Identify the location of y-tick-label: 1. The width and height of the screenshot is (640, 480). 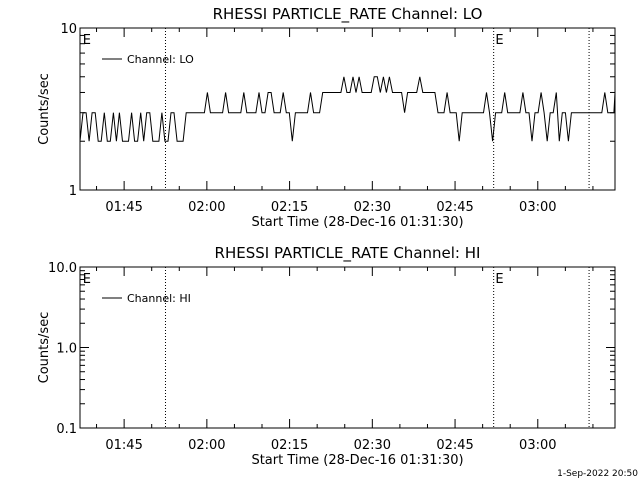
(73, 191).